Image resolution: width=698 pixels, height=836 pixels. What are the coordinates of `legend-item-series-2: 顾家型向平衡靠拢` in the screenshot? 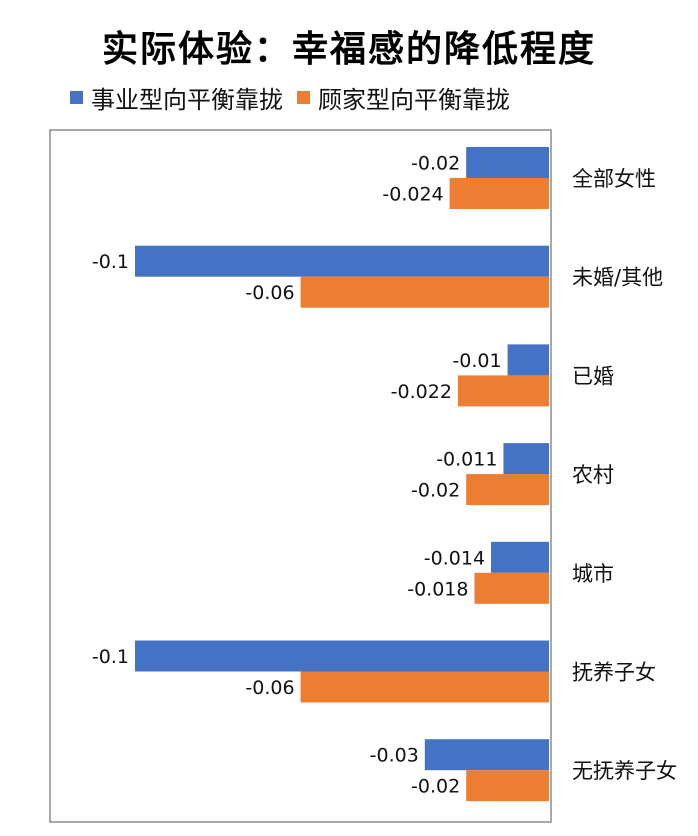 It's located at (403, 97).